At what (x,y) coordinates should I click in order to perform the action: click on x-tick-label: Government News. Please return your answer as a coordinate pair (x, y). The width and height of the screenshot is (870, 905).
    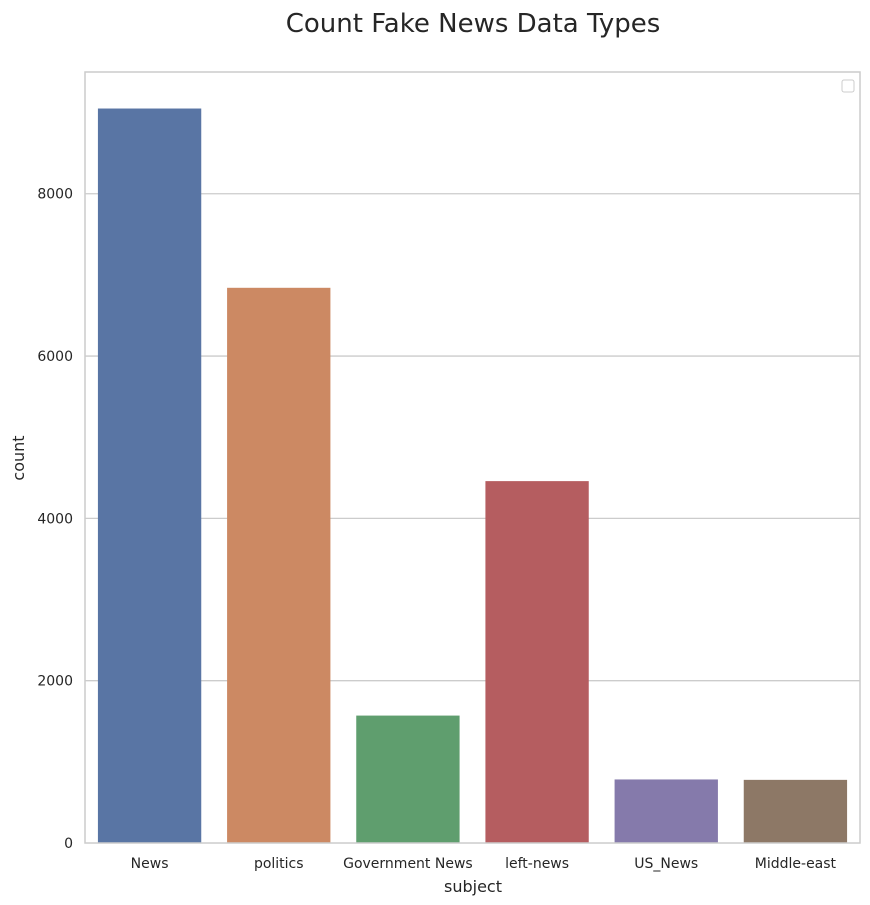
    Looking at the image, I should click on (408, 864).